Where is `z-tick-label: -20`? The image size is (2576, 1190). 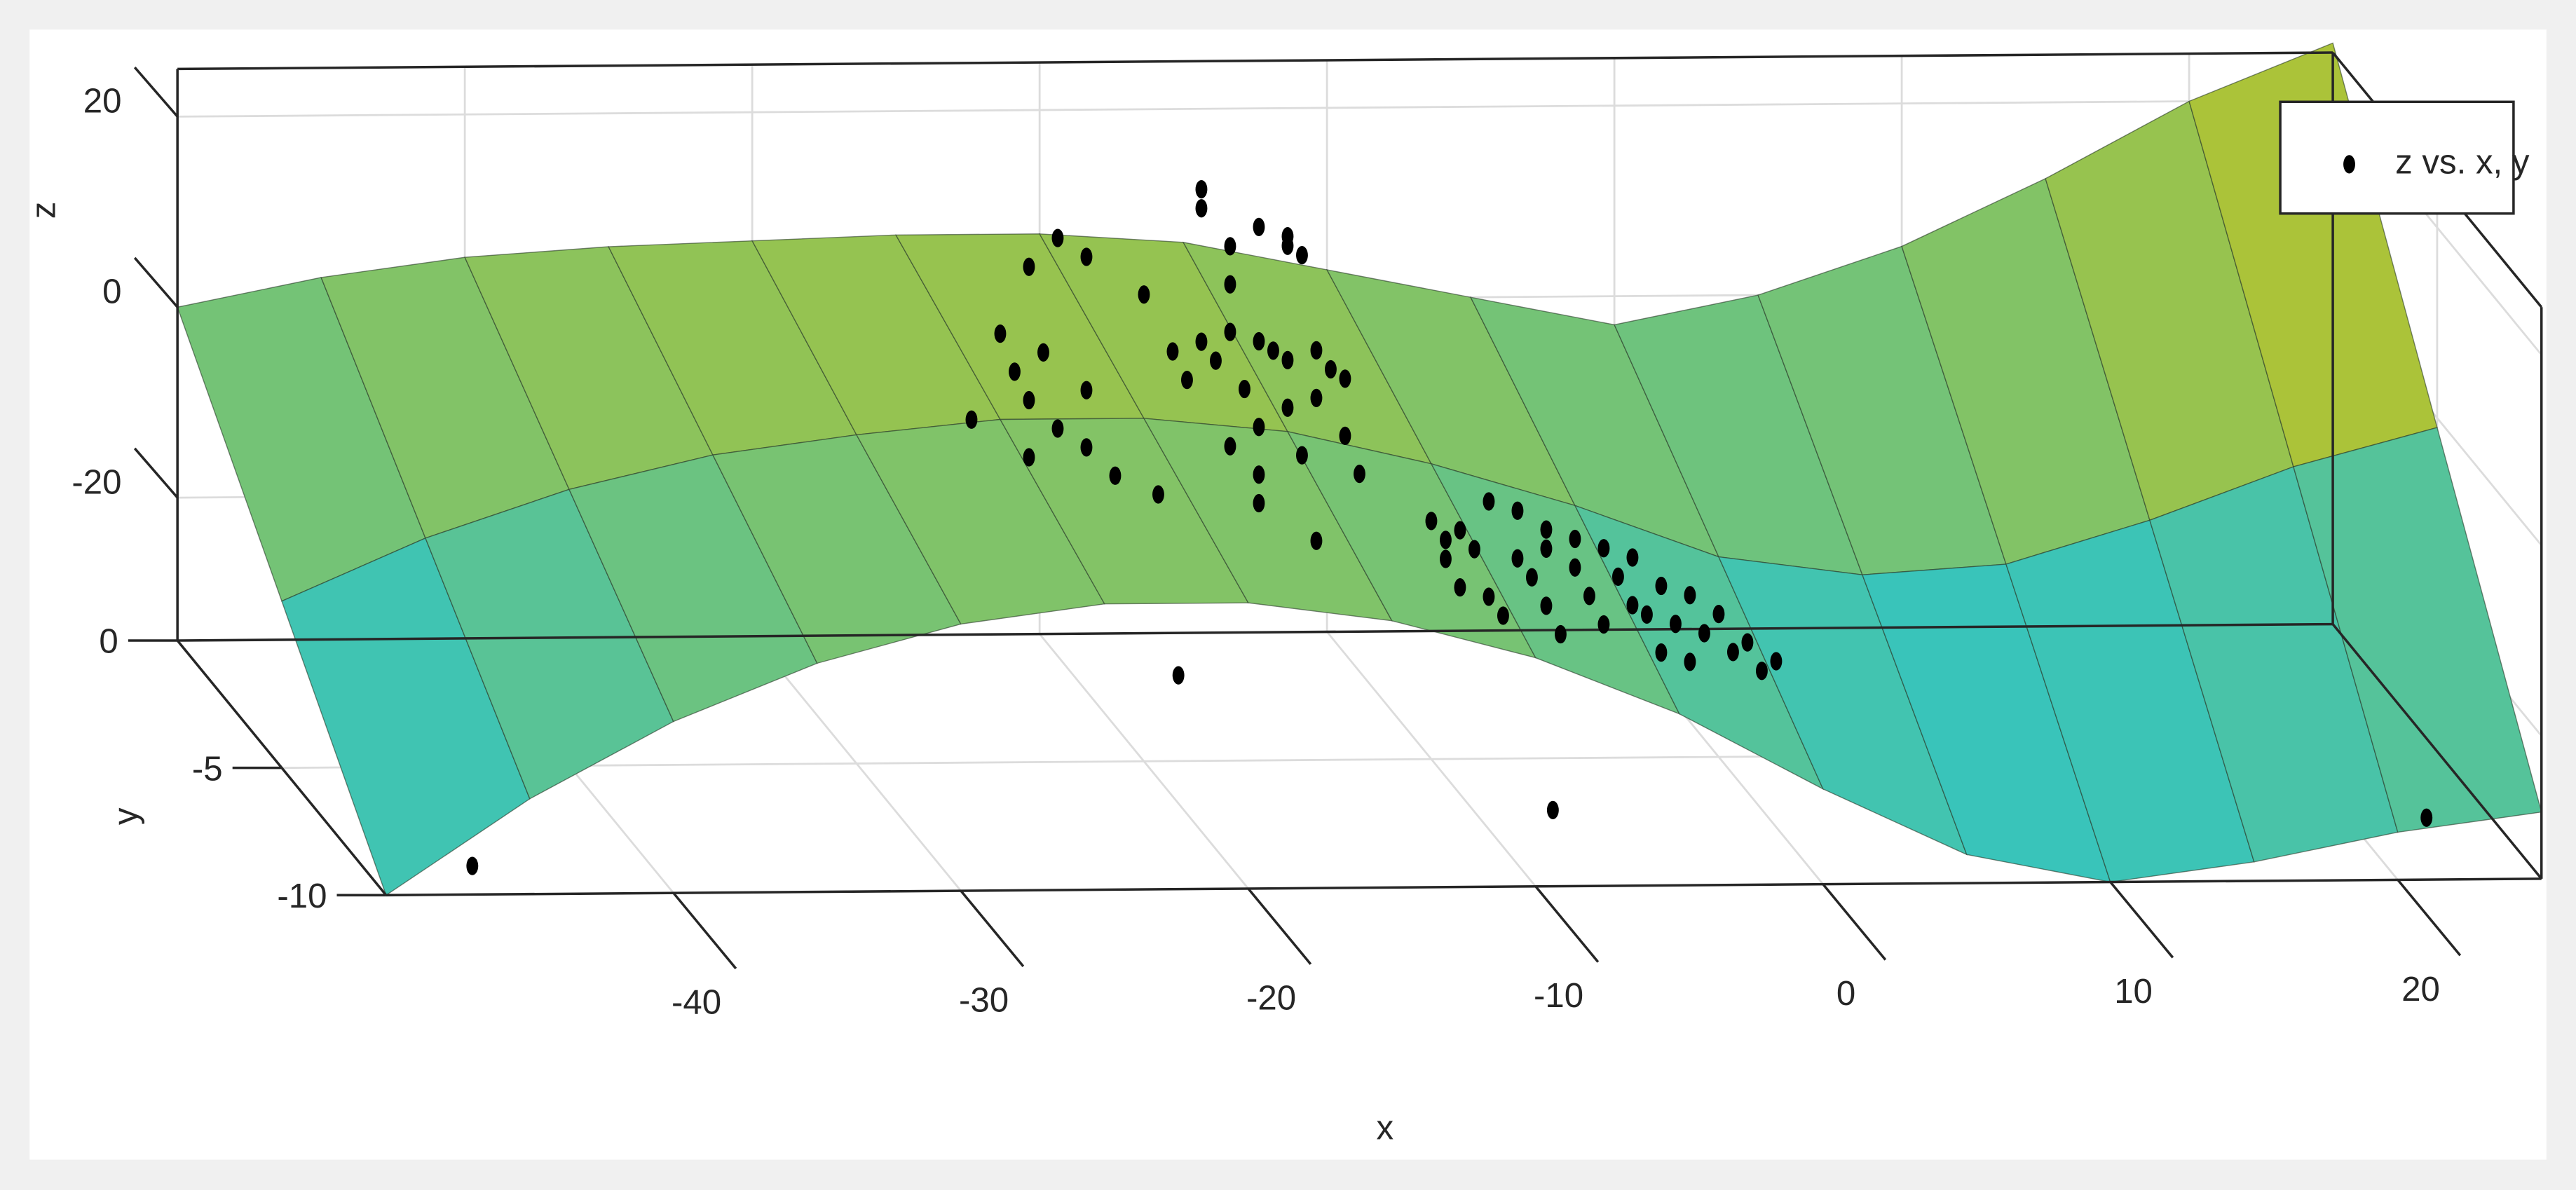
z-tick-label: -20 is located at coordinates (96, 482).